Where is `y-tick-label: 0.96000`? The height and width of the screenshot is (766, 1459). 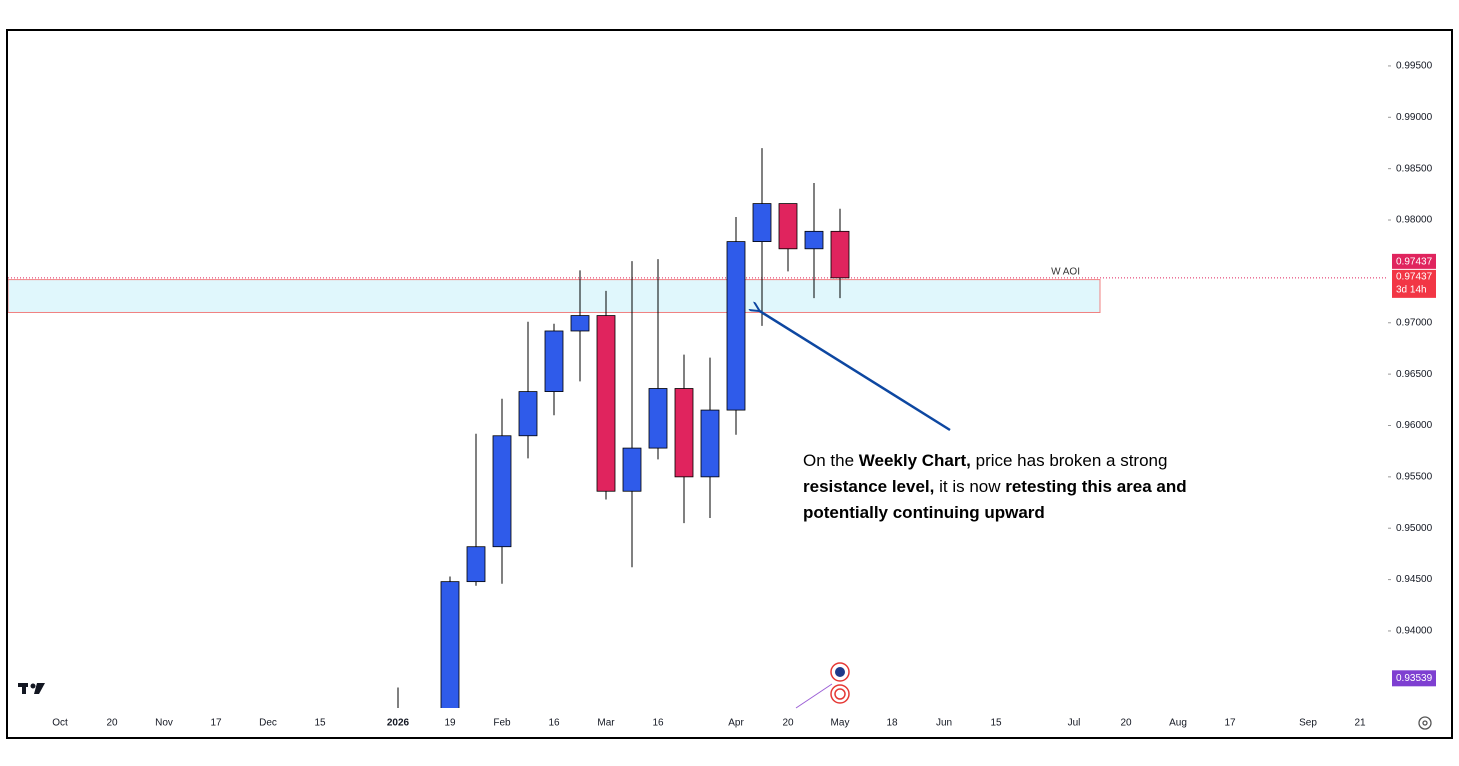
y-tick-label: 0.96000 is located at coordinates (1414, 425).